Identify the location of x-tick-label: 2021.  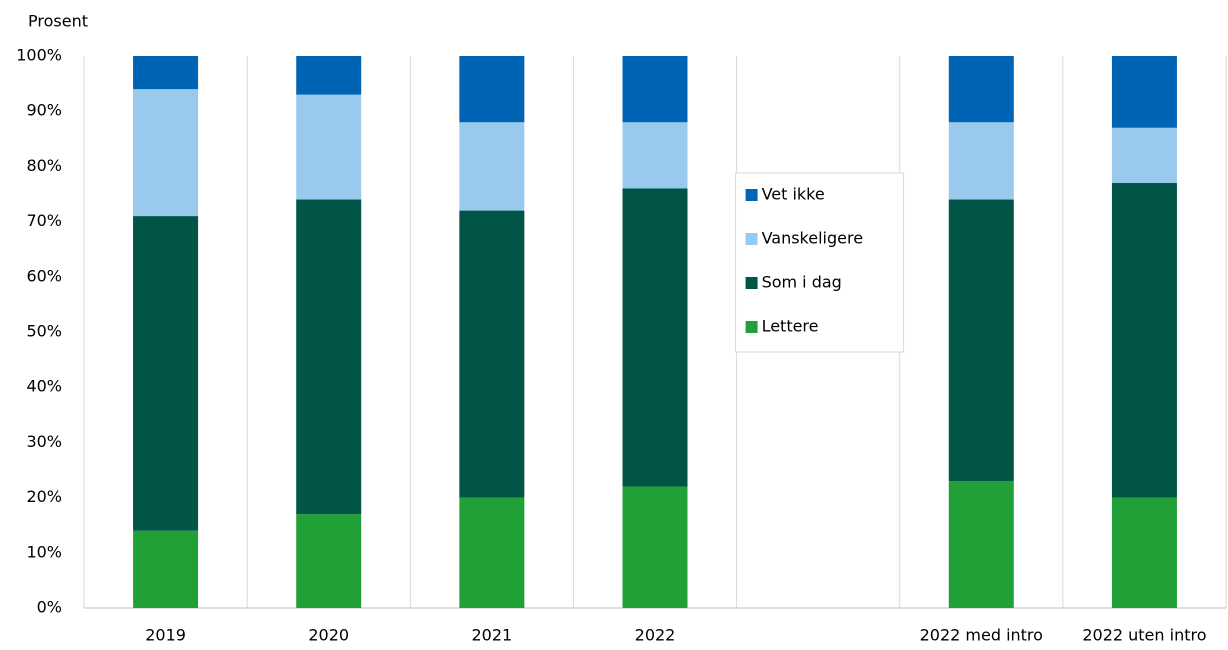
(491, 635).